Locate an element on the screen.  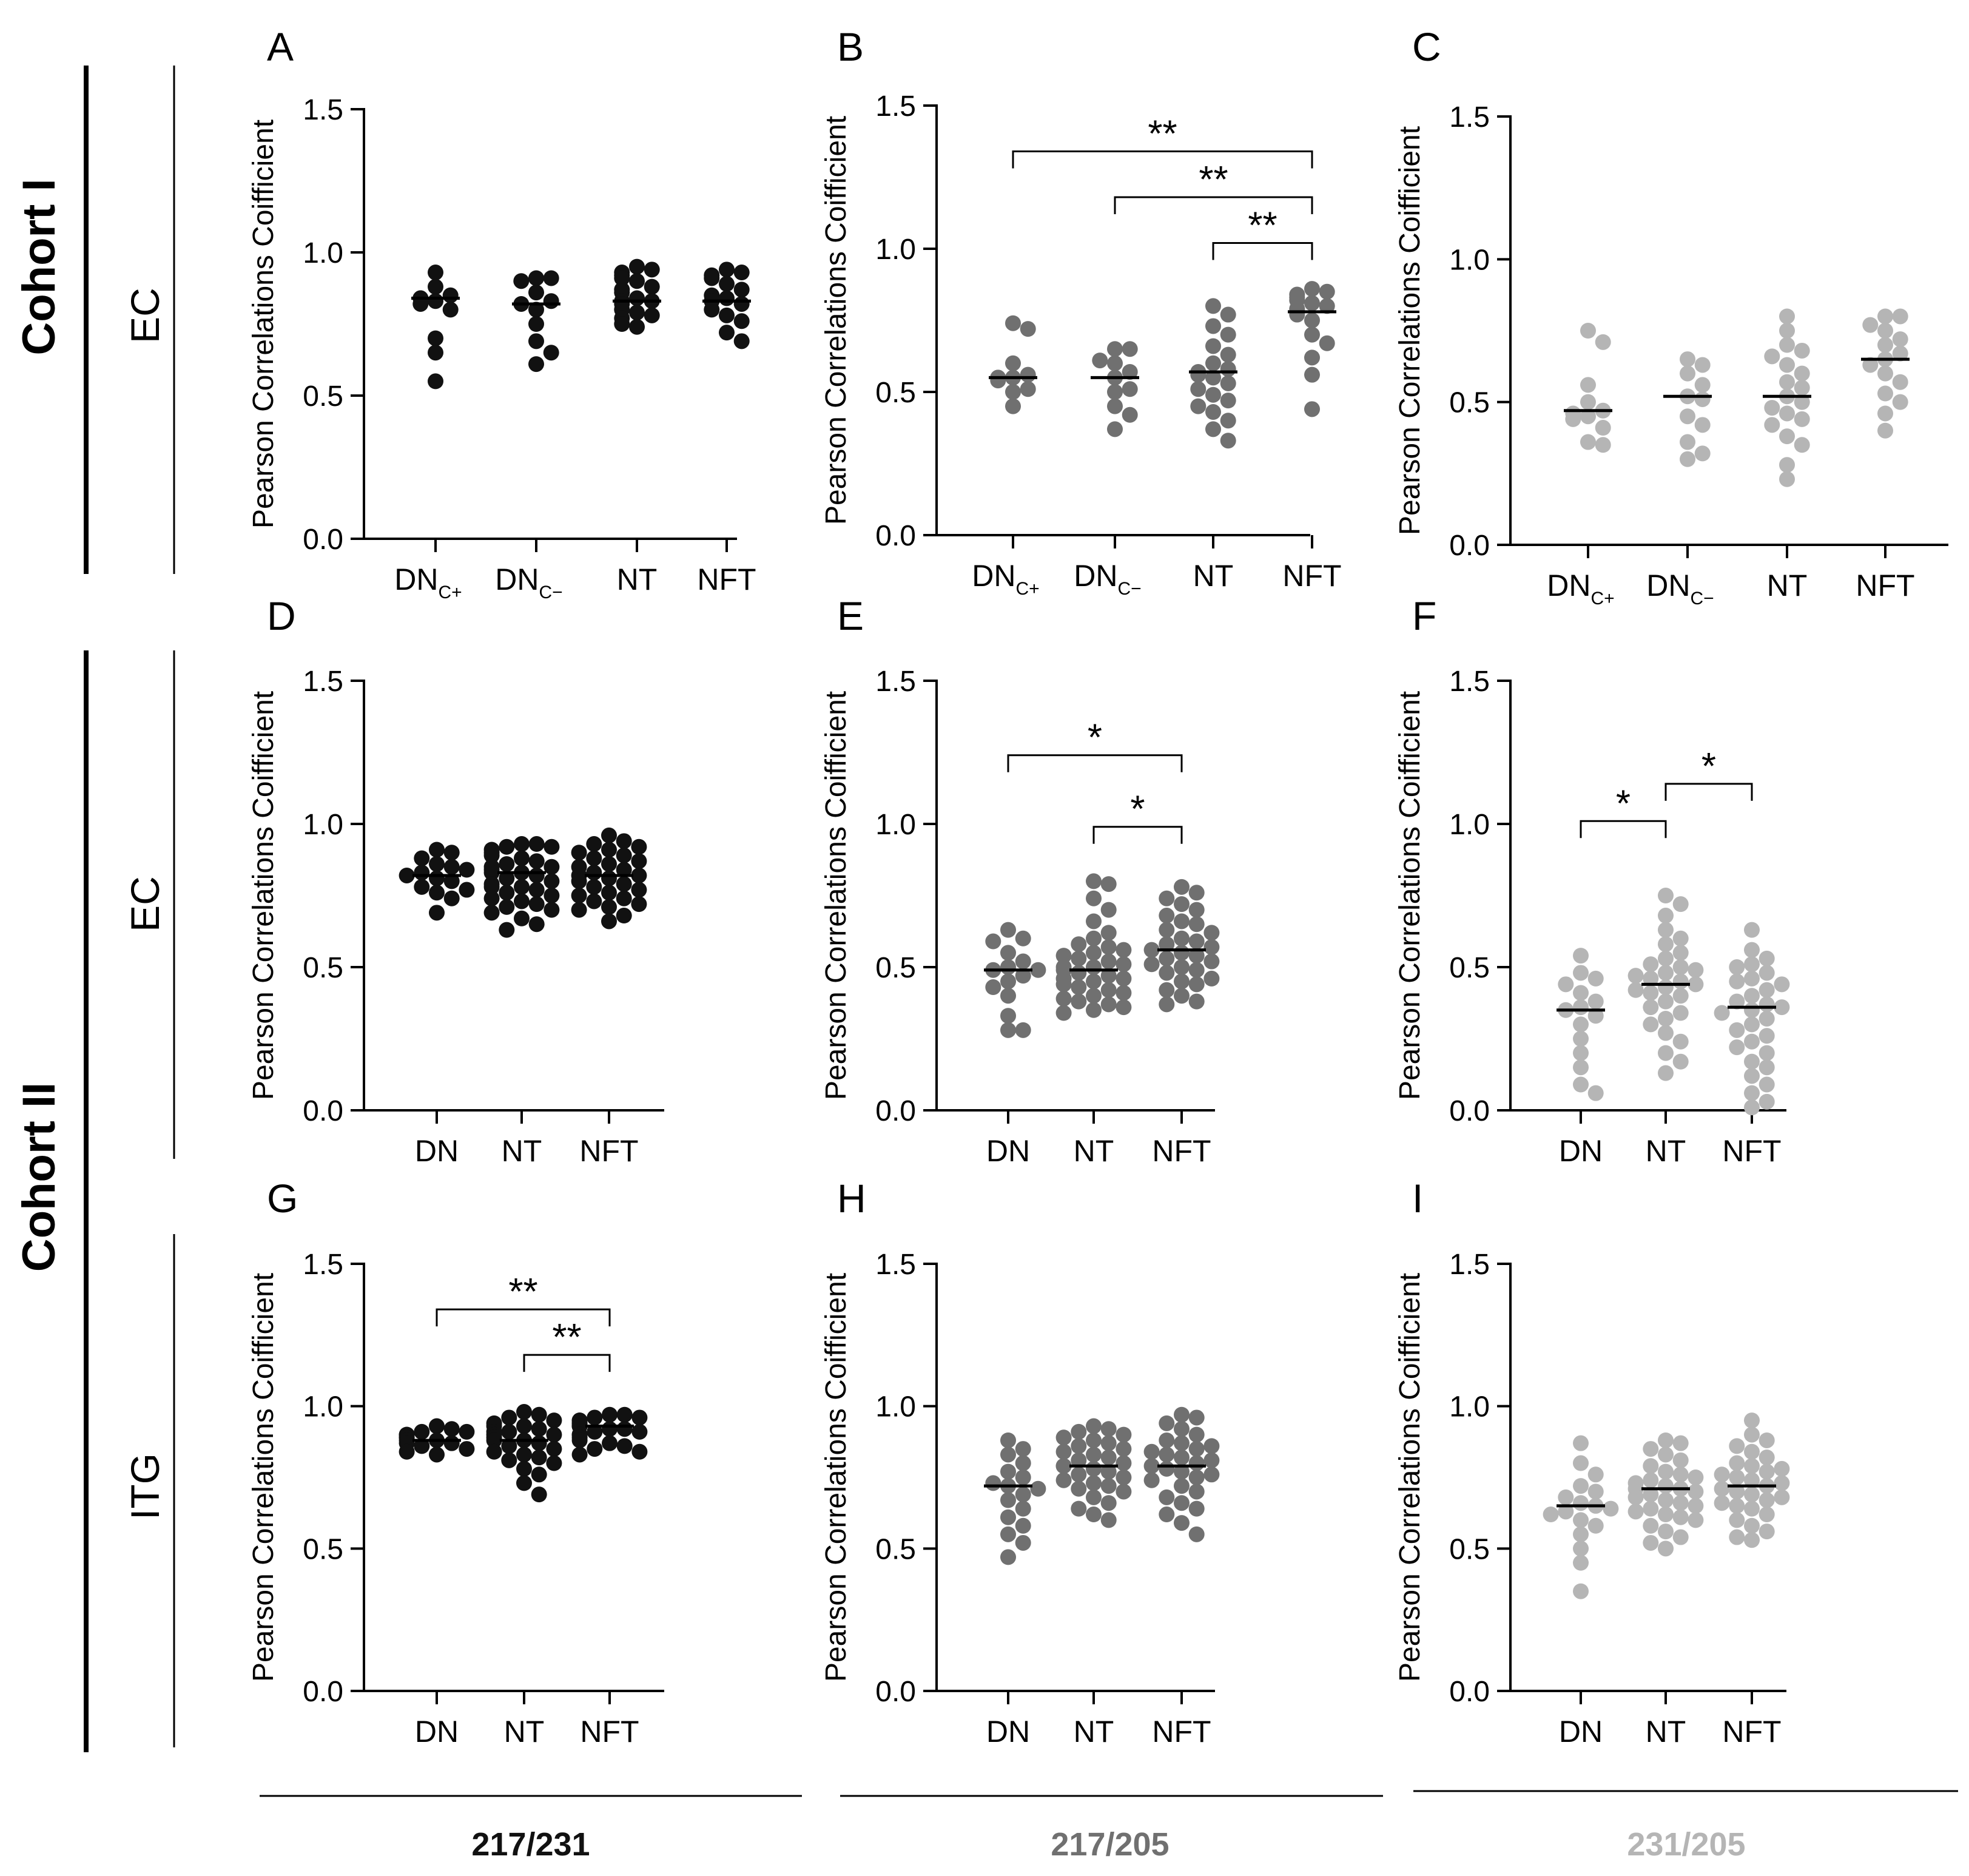
y-tick-label: 0.5 is located at coordinates (323, 396).